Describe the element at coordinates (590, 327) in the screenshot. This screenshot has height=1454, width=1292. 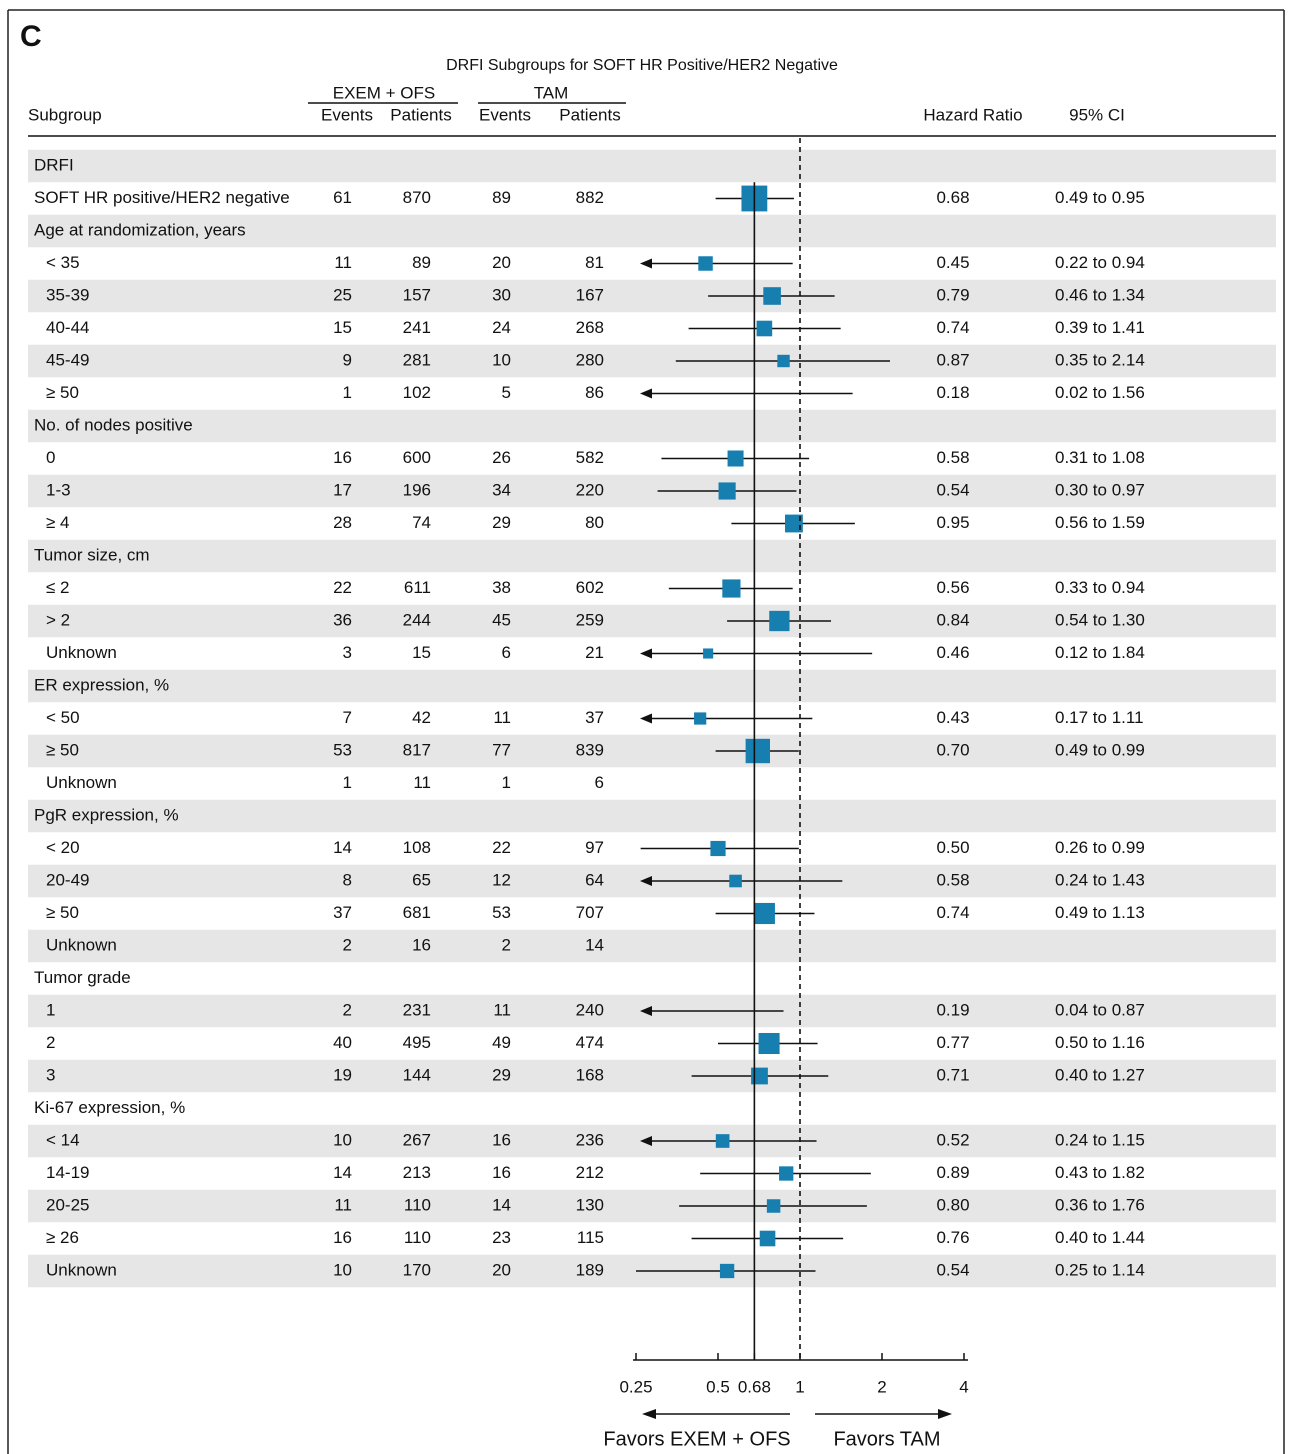
I see `cell-tam-patients: 268` at that location.